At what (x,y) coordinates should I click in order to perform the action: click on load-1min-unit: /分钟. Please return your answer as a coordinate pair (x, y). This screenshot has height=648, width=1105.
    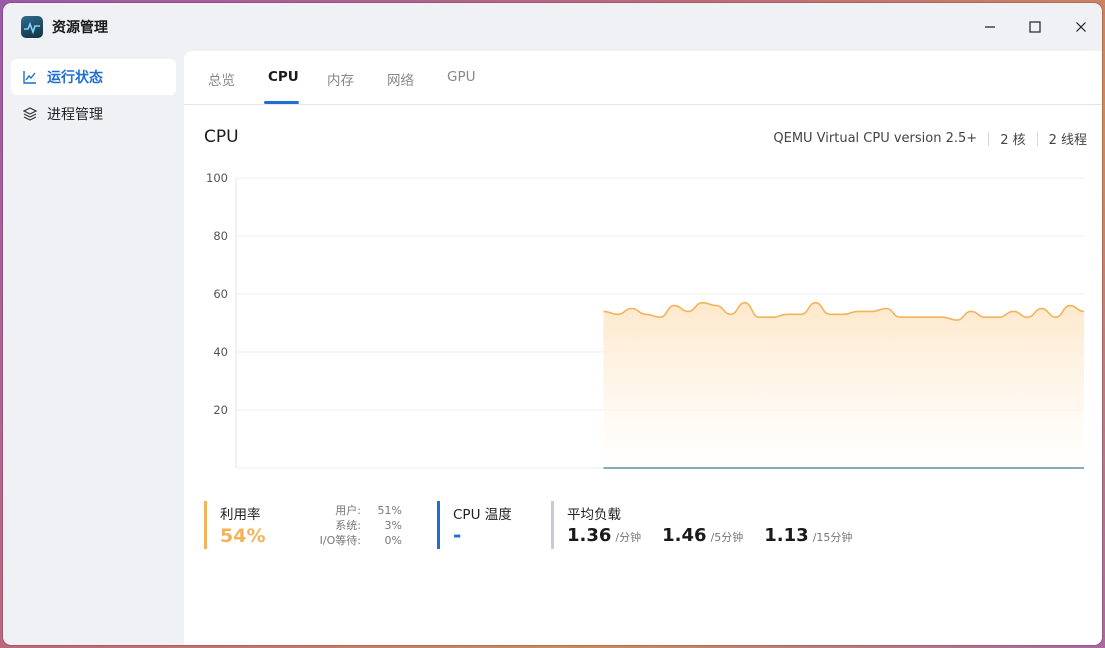
    Looking at the image, I should click on (628, 537).